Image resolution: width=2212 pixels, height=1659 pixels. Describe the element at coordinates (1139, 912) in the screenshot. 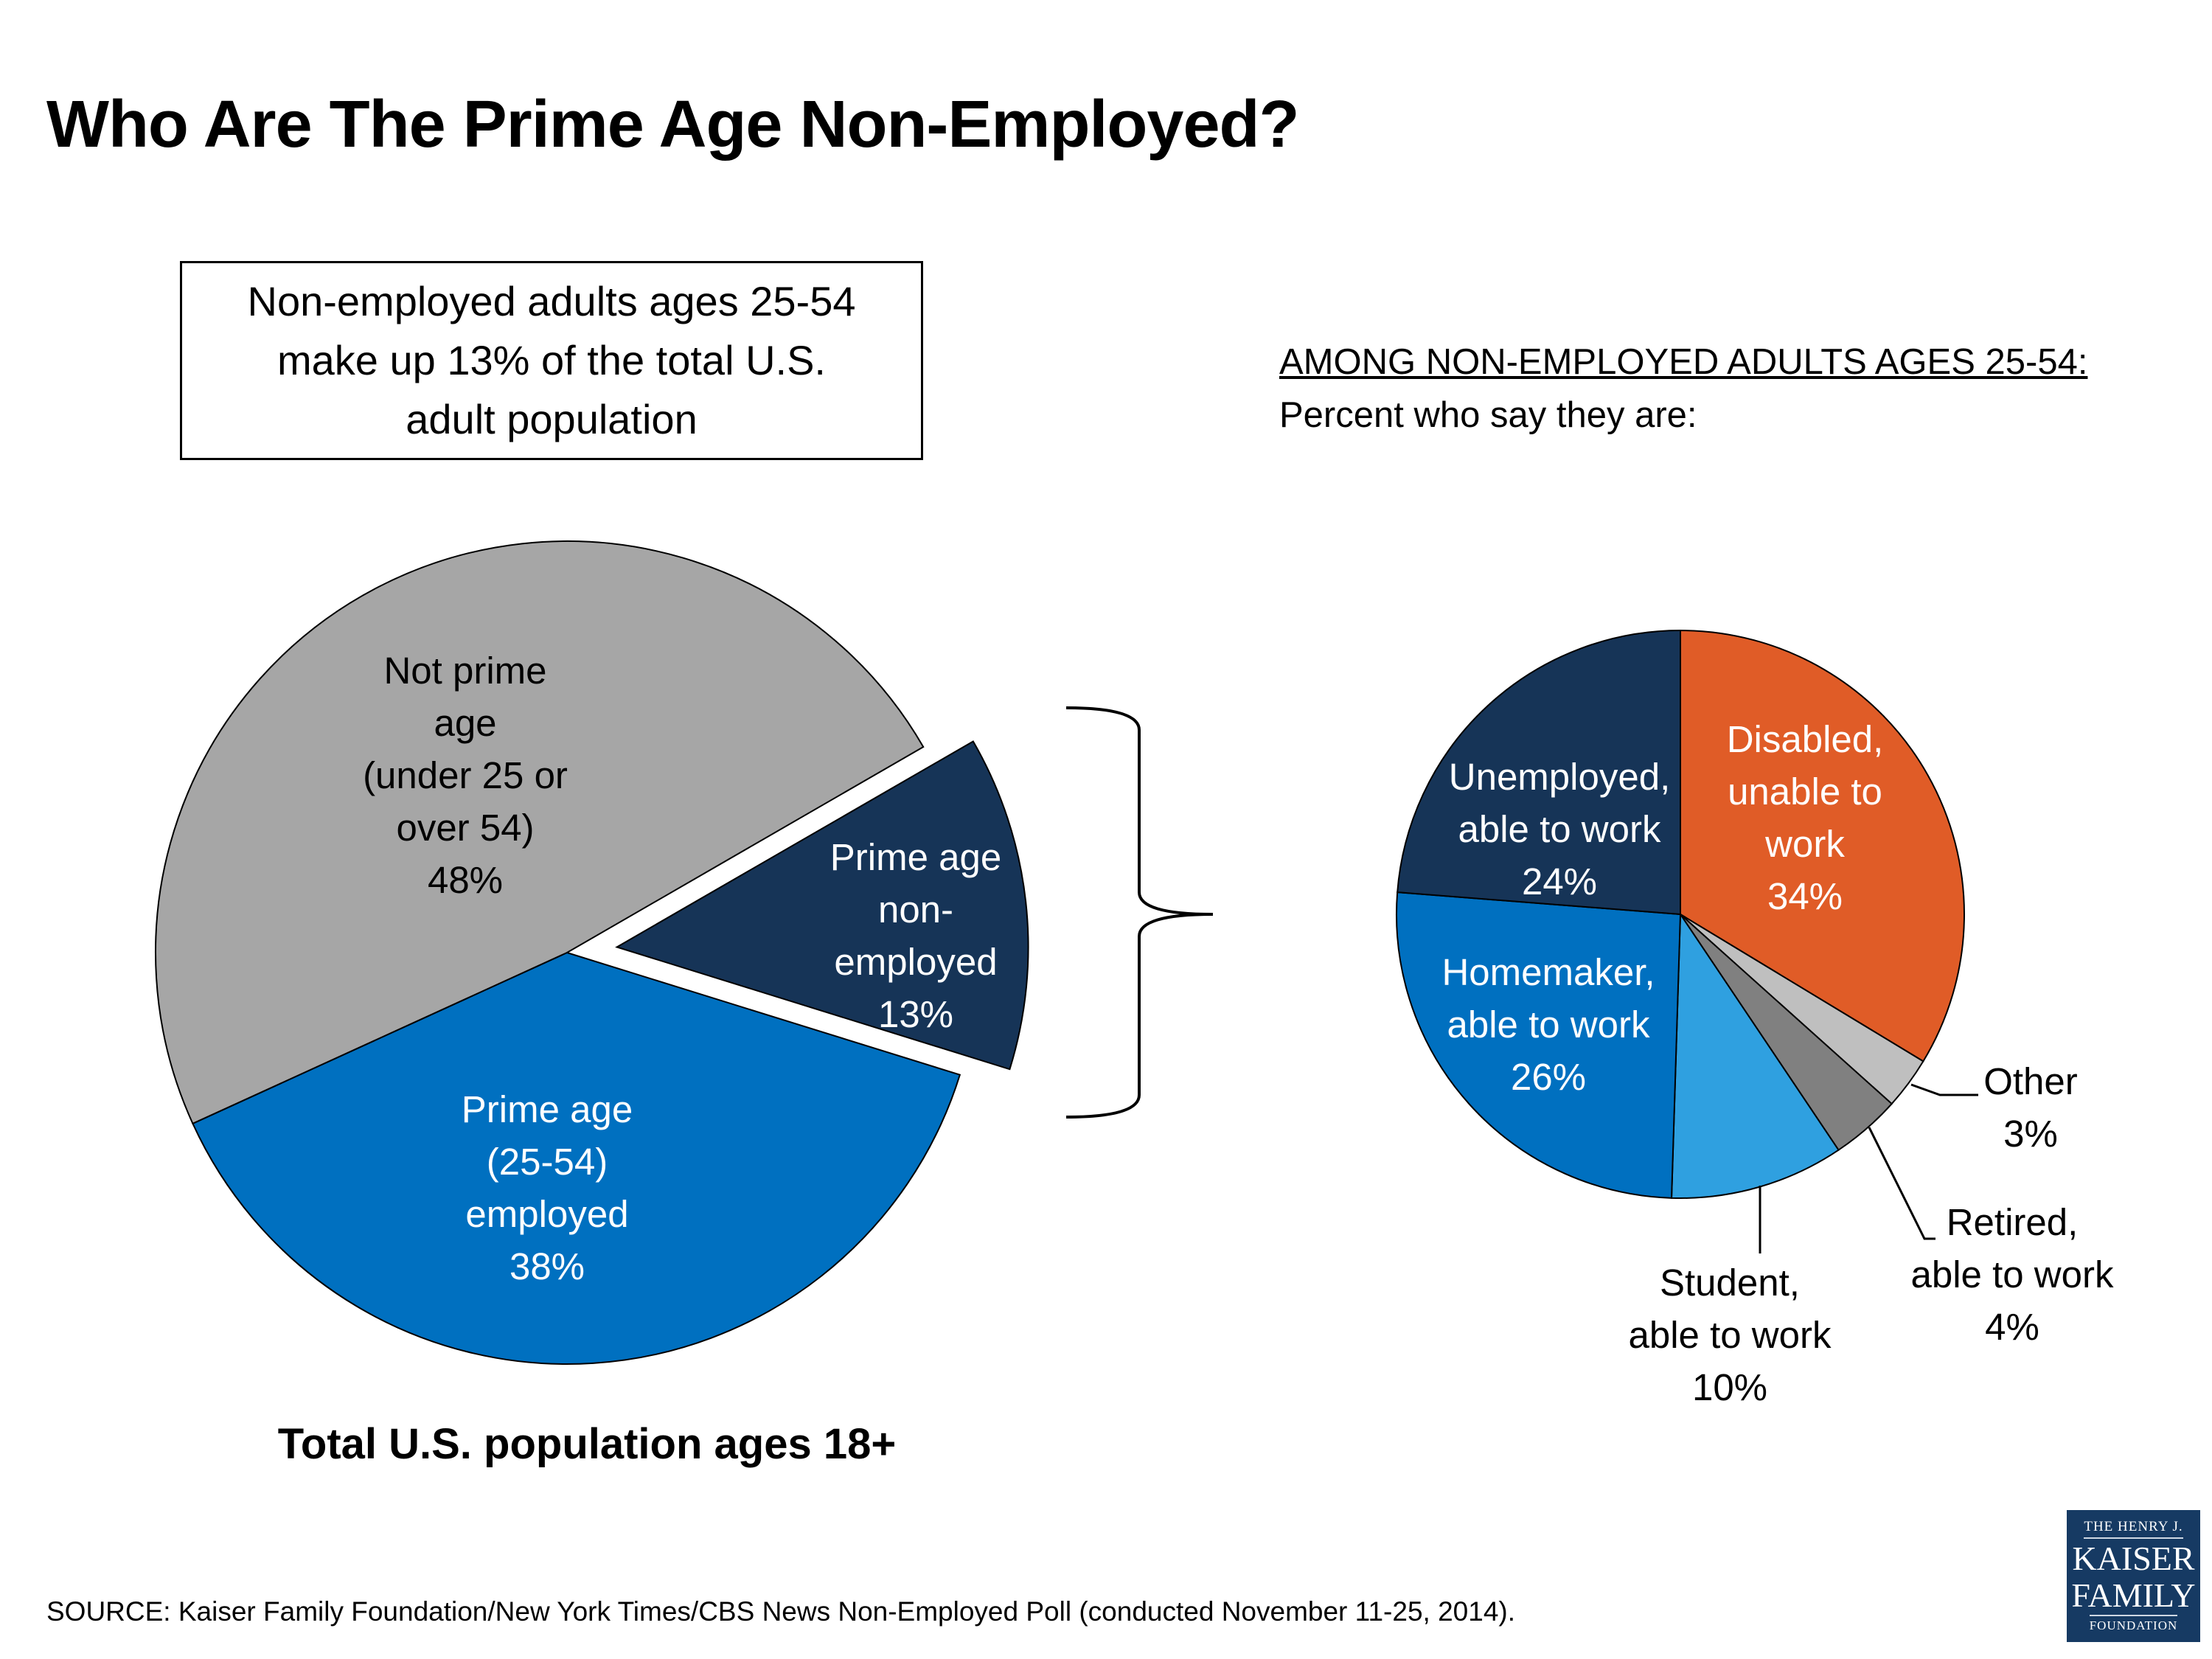

I see `bracket` at that location.